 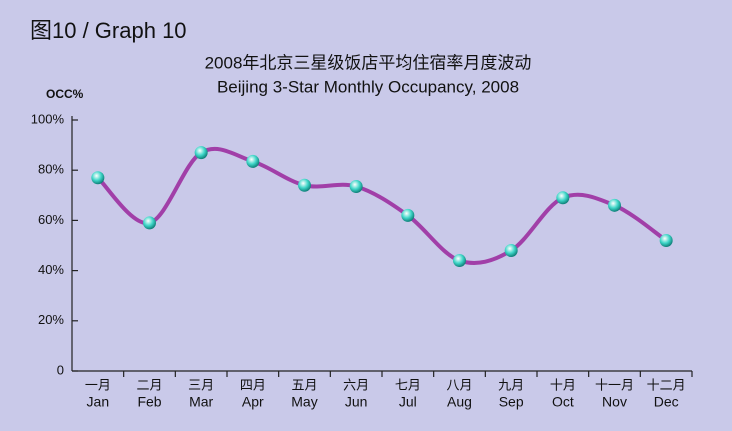 What do you see at coordinates (60, 369) in the screenshot?
I see `y-tick-label: 0` at bounding box center [60, 369].